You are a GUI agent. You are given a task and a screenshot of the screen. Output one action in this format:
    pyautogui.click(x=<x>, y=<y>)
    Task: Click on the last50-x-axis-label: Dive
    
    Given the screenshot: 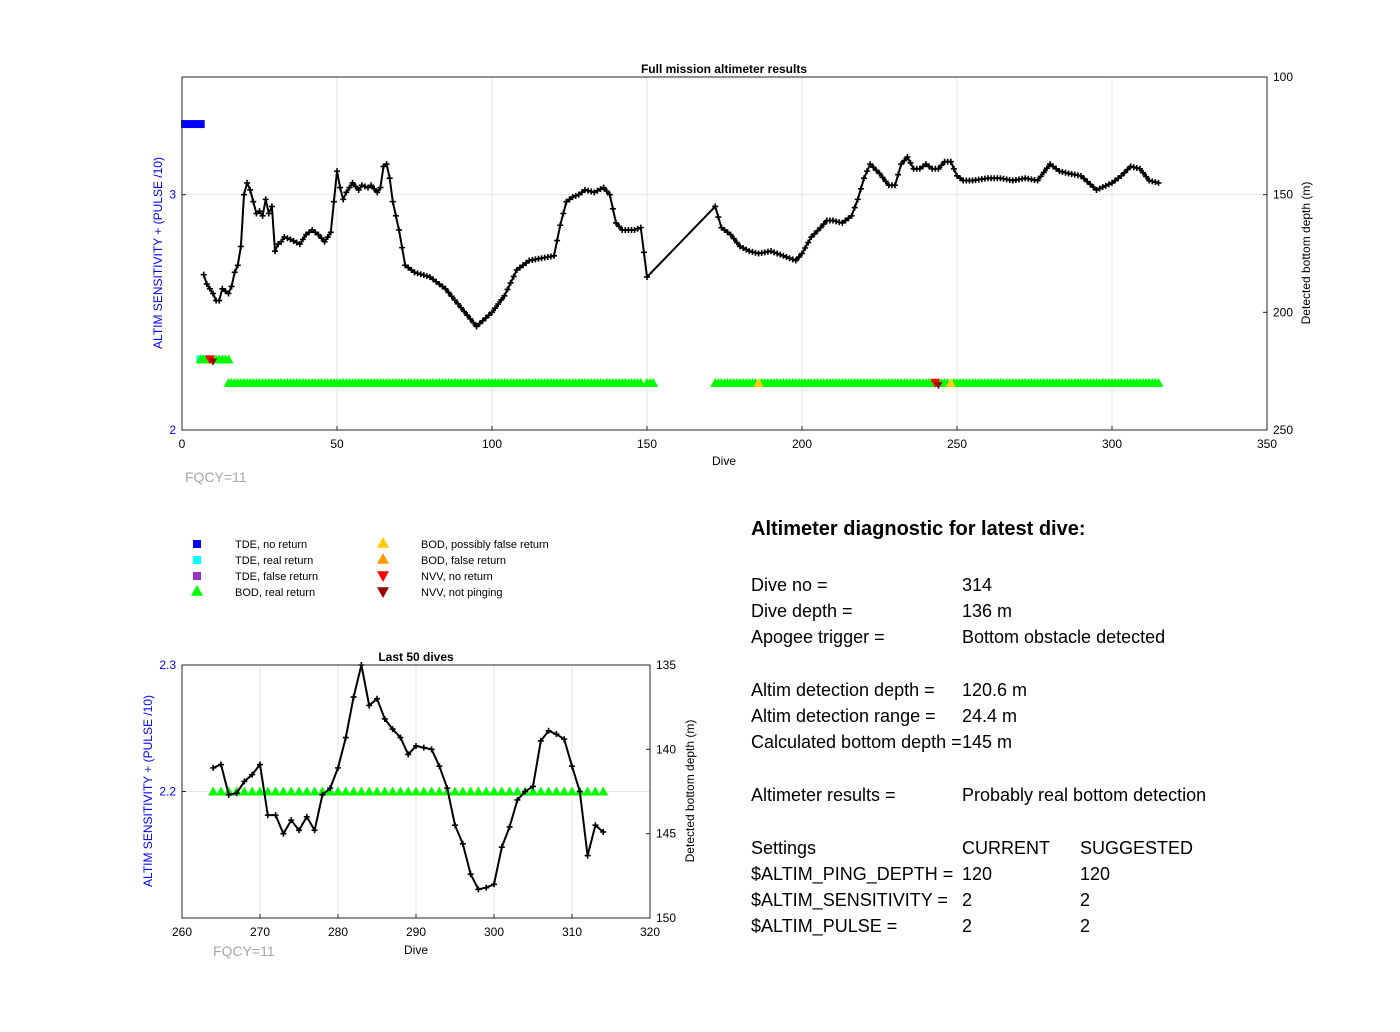 What is the action you would take?
    pyautogui.click(x=416, y=950)
    